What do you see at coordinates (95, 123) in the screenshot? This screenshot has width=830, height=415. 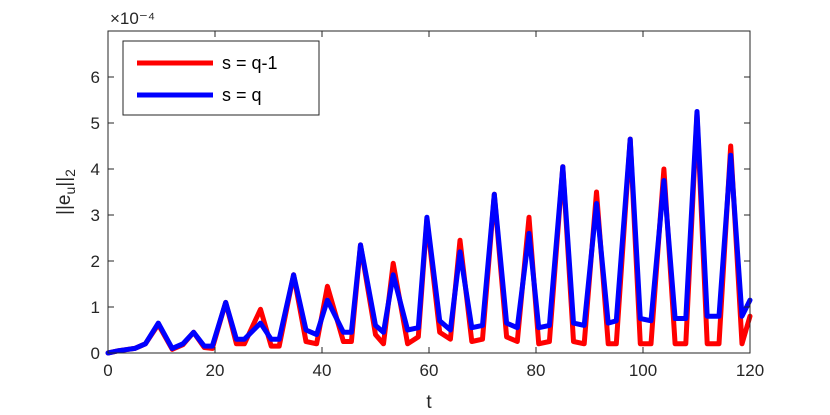 I see `y-tick-label: 5` at bounding box center [95, 123].